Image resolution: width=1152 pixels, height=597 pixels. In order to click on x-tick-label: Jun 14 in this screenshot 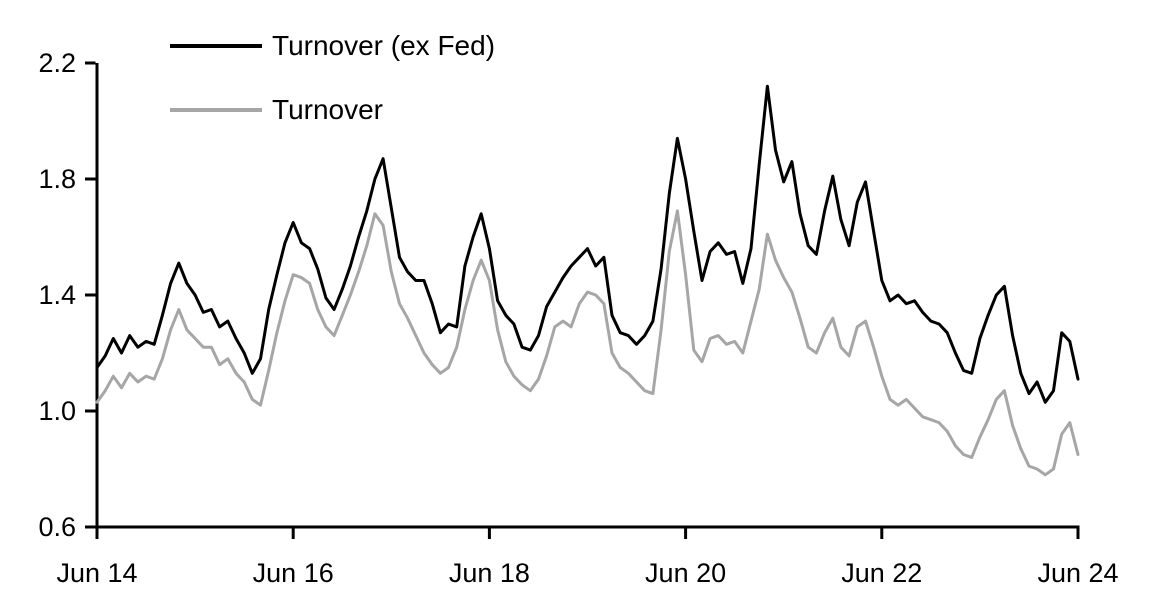, I will do `click(96, 573)`.